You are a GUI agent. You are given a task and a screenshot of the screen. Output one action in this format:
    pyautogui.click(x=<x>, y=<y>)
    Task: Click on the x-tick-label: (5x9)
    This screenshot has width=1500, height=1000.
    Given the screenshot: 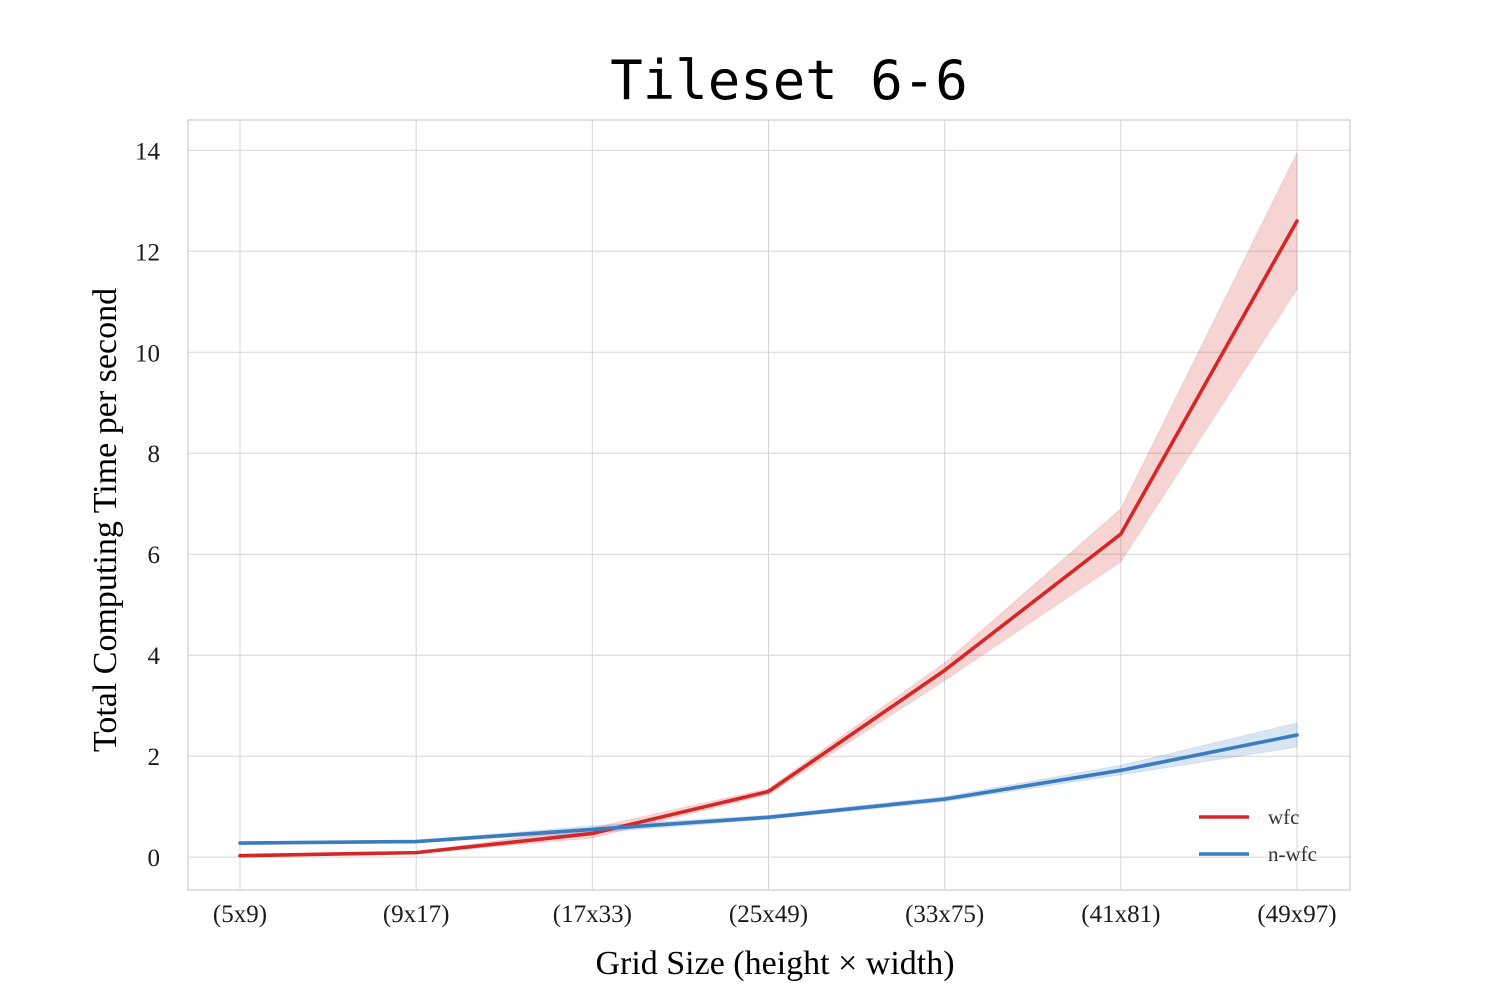 What is the action you would take?
    pyautogui.click(x=240, y=914)
    